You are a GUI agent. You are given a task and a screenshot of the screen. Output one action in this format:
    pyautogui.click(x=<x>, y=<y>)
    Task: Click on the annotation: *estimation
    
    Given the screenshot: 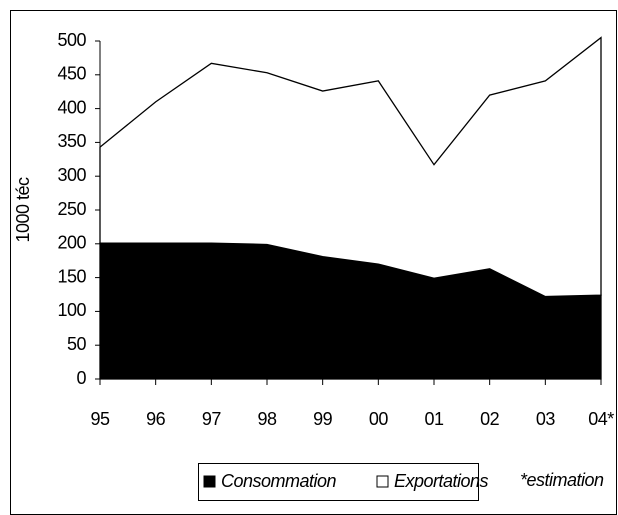 What is the action you would take?
    pyautogui.click(x=562, y=480)
    